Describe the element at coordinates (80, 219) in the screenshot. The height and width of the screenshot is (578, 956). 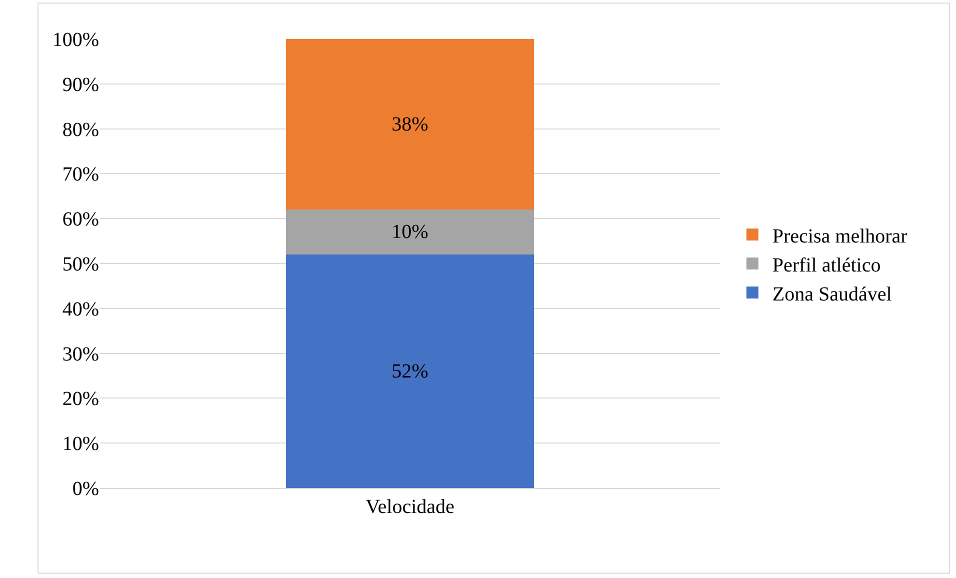
I see `y-tick-label: 60%` at that location.